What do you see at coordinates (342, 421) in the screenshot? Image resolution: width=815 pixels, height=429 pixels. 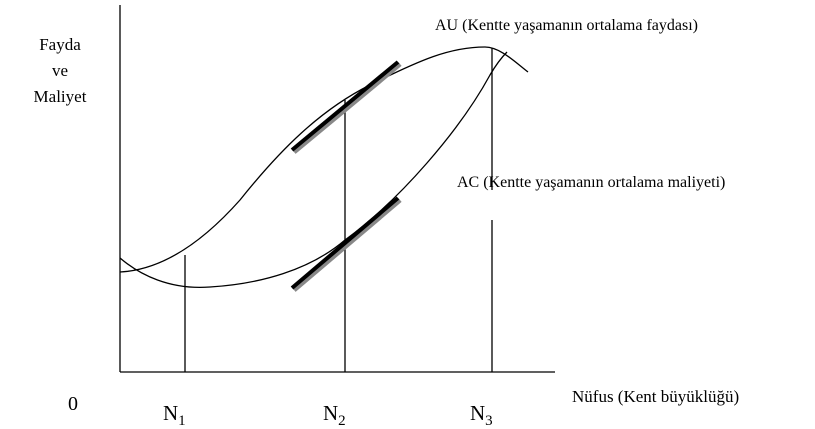 I see `n-index: 2` at bounding box center [342, 421].